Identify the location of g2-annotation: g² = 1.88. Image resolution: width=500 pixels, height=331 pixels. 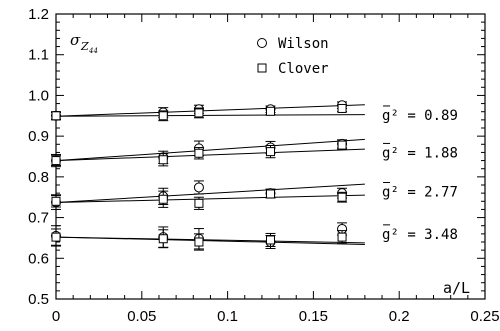
(420, 153).